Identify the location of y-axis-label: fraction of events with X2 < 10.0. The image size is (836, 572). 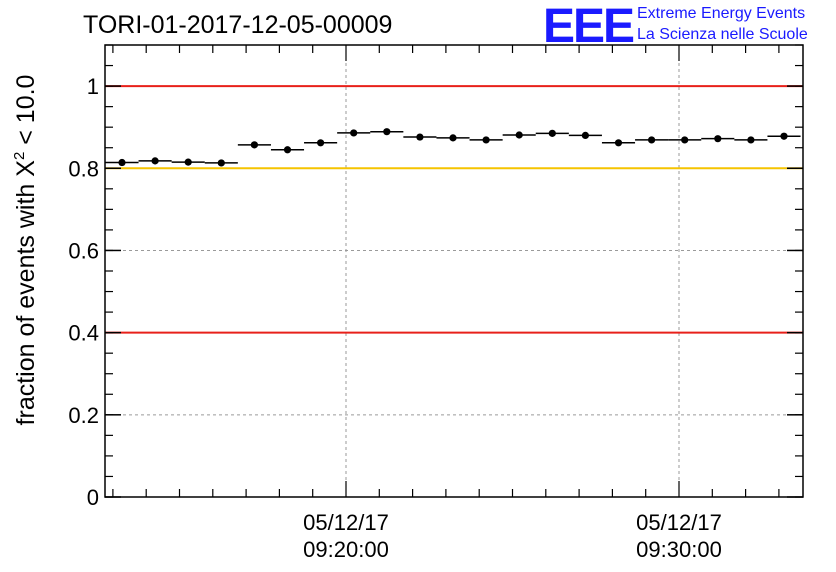
(25, 250).